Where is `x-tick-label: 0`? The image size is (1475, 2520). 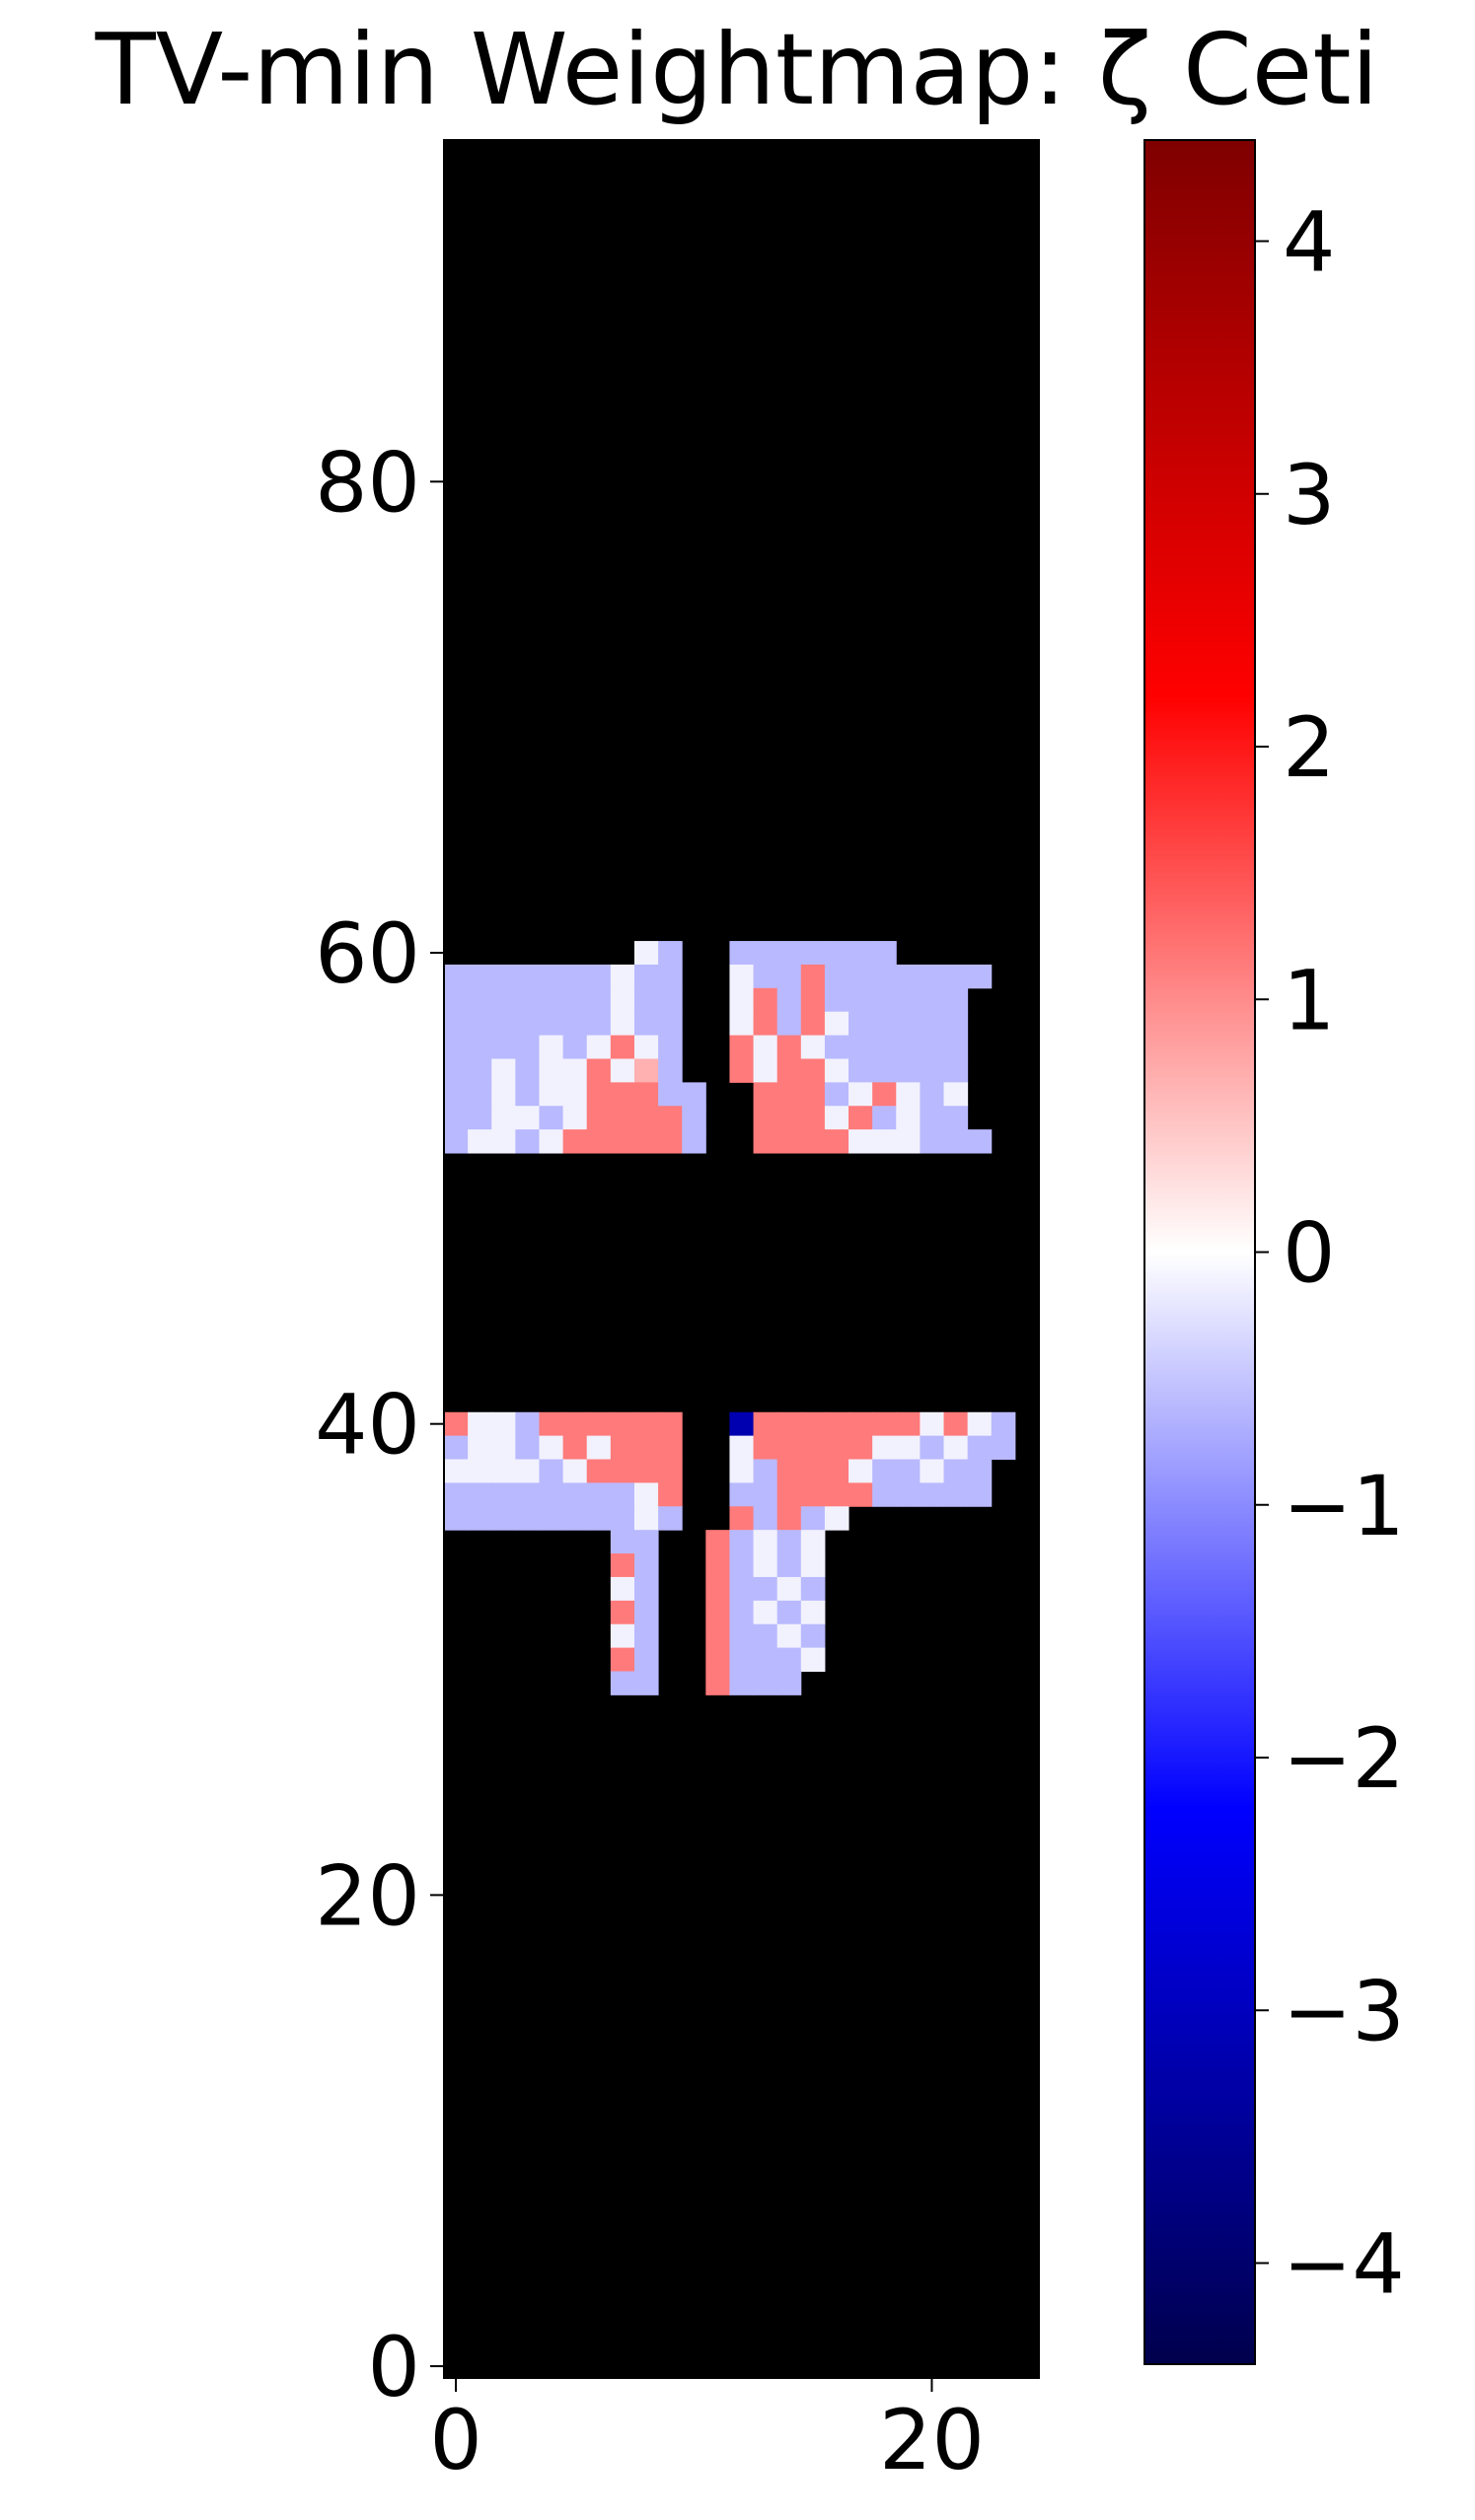 x-tick-label: 0 is located at coordinates (455, 2440).